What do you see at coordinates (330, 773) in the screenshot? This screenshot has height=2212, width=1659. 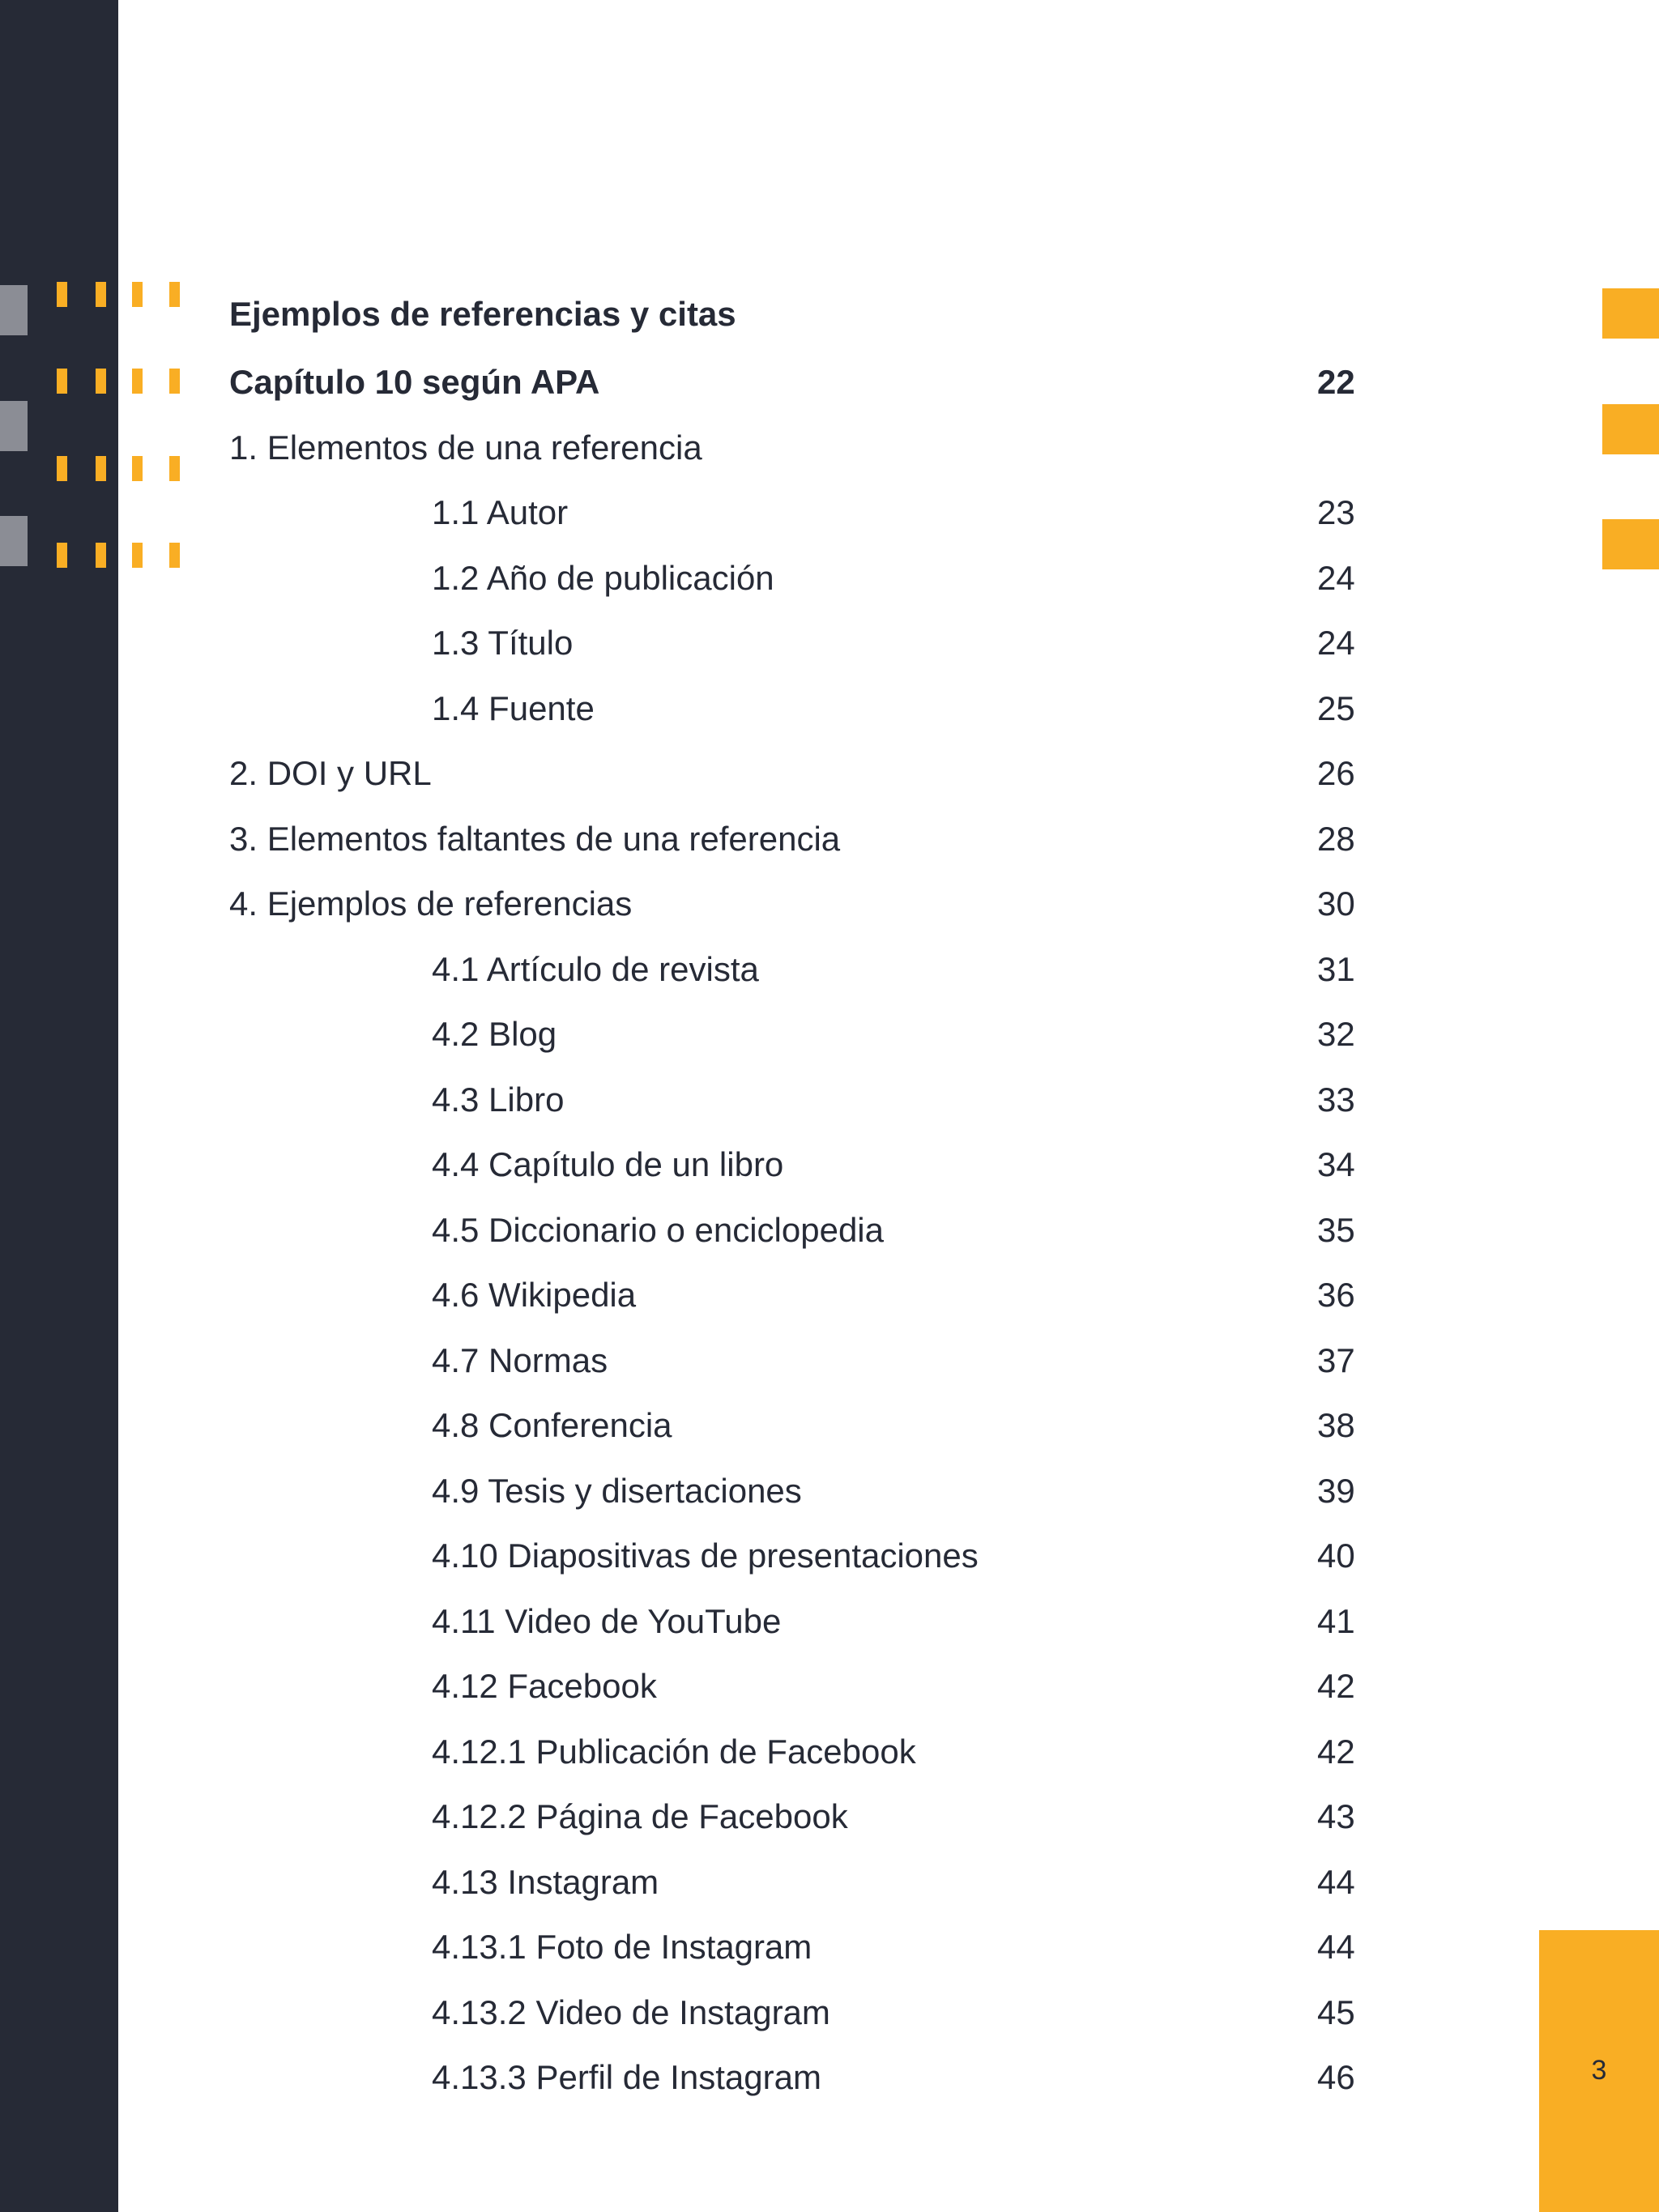 I see `toc-entry-label: 2. DOI y URL` at bounding box center [330, 773].